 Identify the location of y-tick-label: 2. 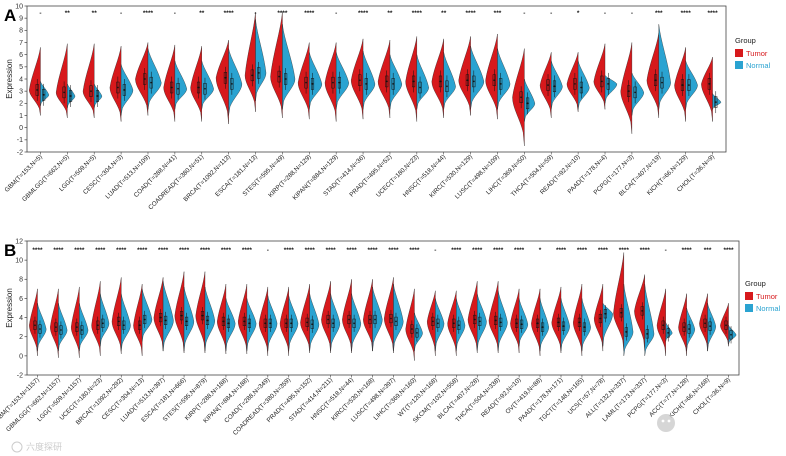
(21, 337).